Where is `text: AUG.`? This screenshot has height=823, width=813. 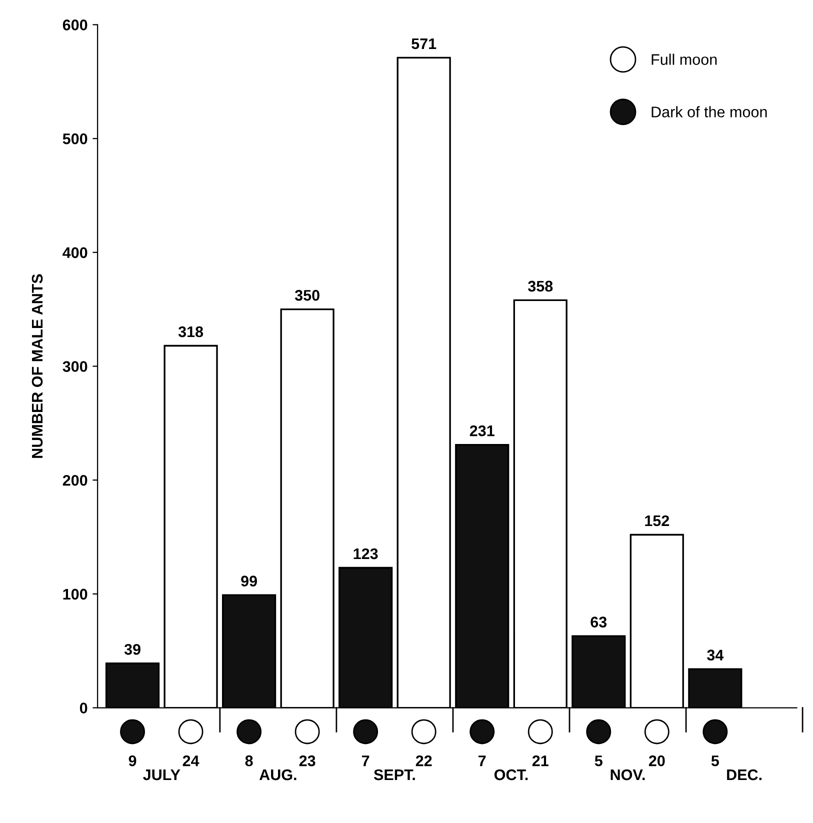
text: AUG. is located at coordinates (277, 774).